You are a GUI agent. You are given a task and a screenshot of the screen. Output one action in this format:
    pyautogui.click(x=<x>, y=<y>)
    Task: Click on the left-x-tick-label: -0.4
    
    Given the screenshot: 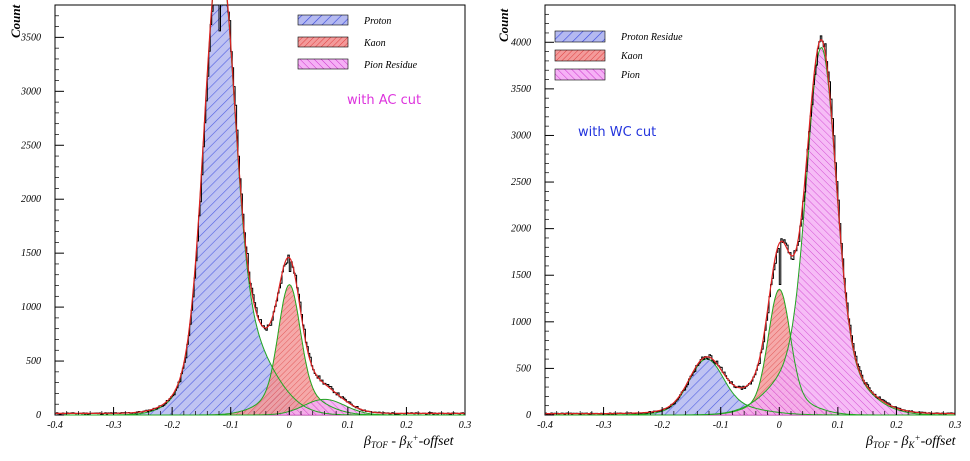 What is the action you would take?
    pyautogui.click(x=55, y=425)
    